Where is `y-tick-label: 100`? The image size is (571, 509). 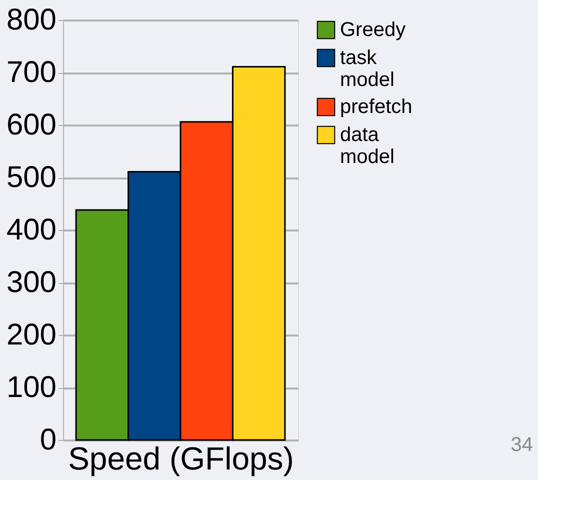
y-tick-label: 100 is located at coordinates (31, 387).